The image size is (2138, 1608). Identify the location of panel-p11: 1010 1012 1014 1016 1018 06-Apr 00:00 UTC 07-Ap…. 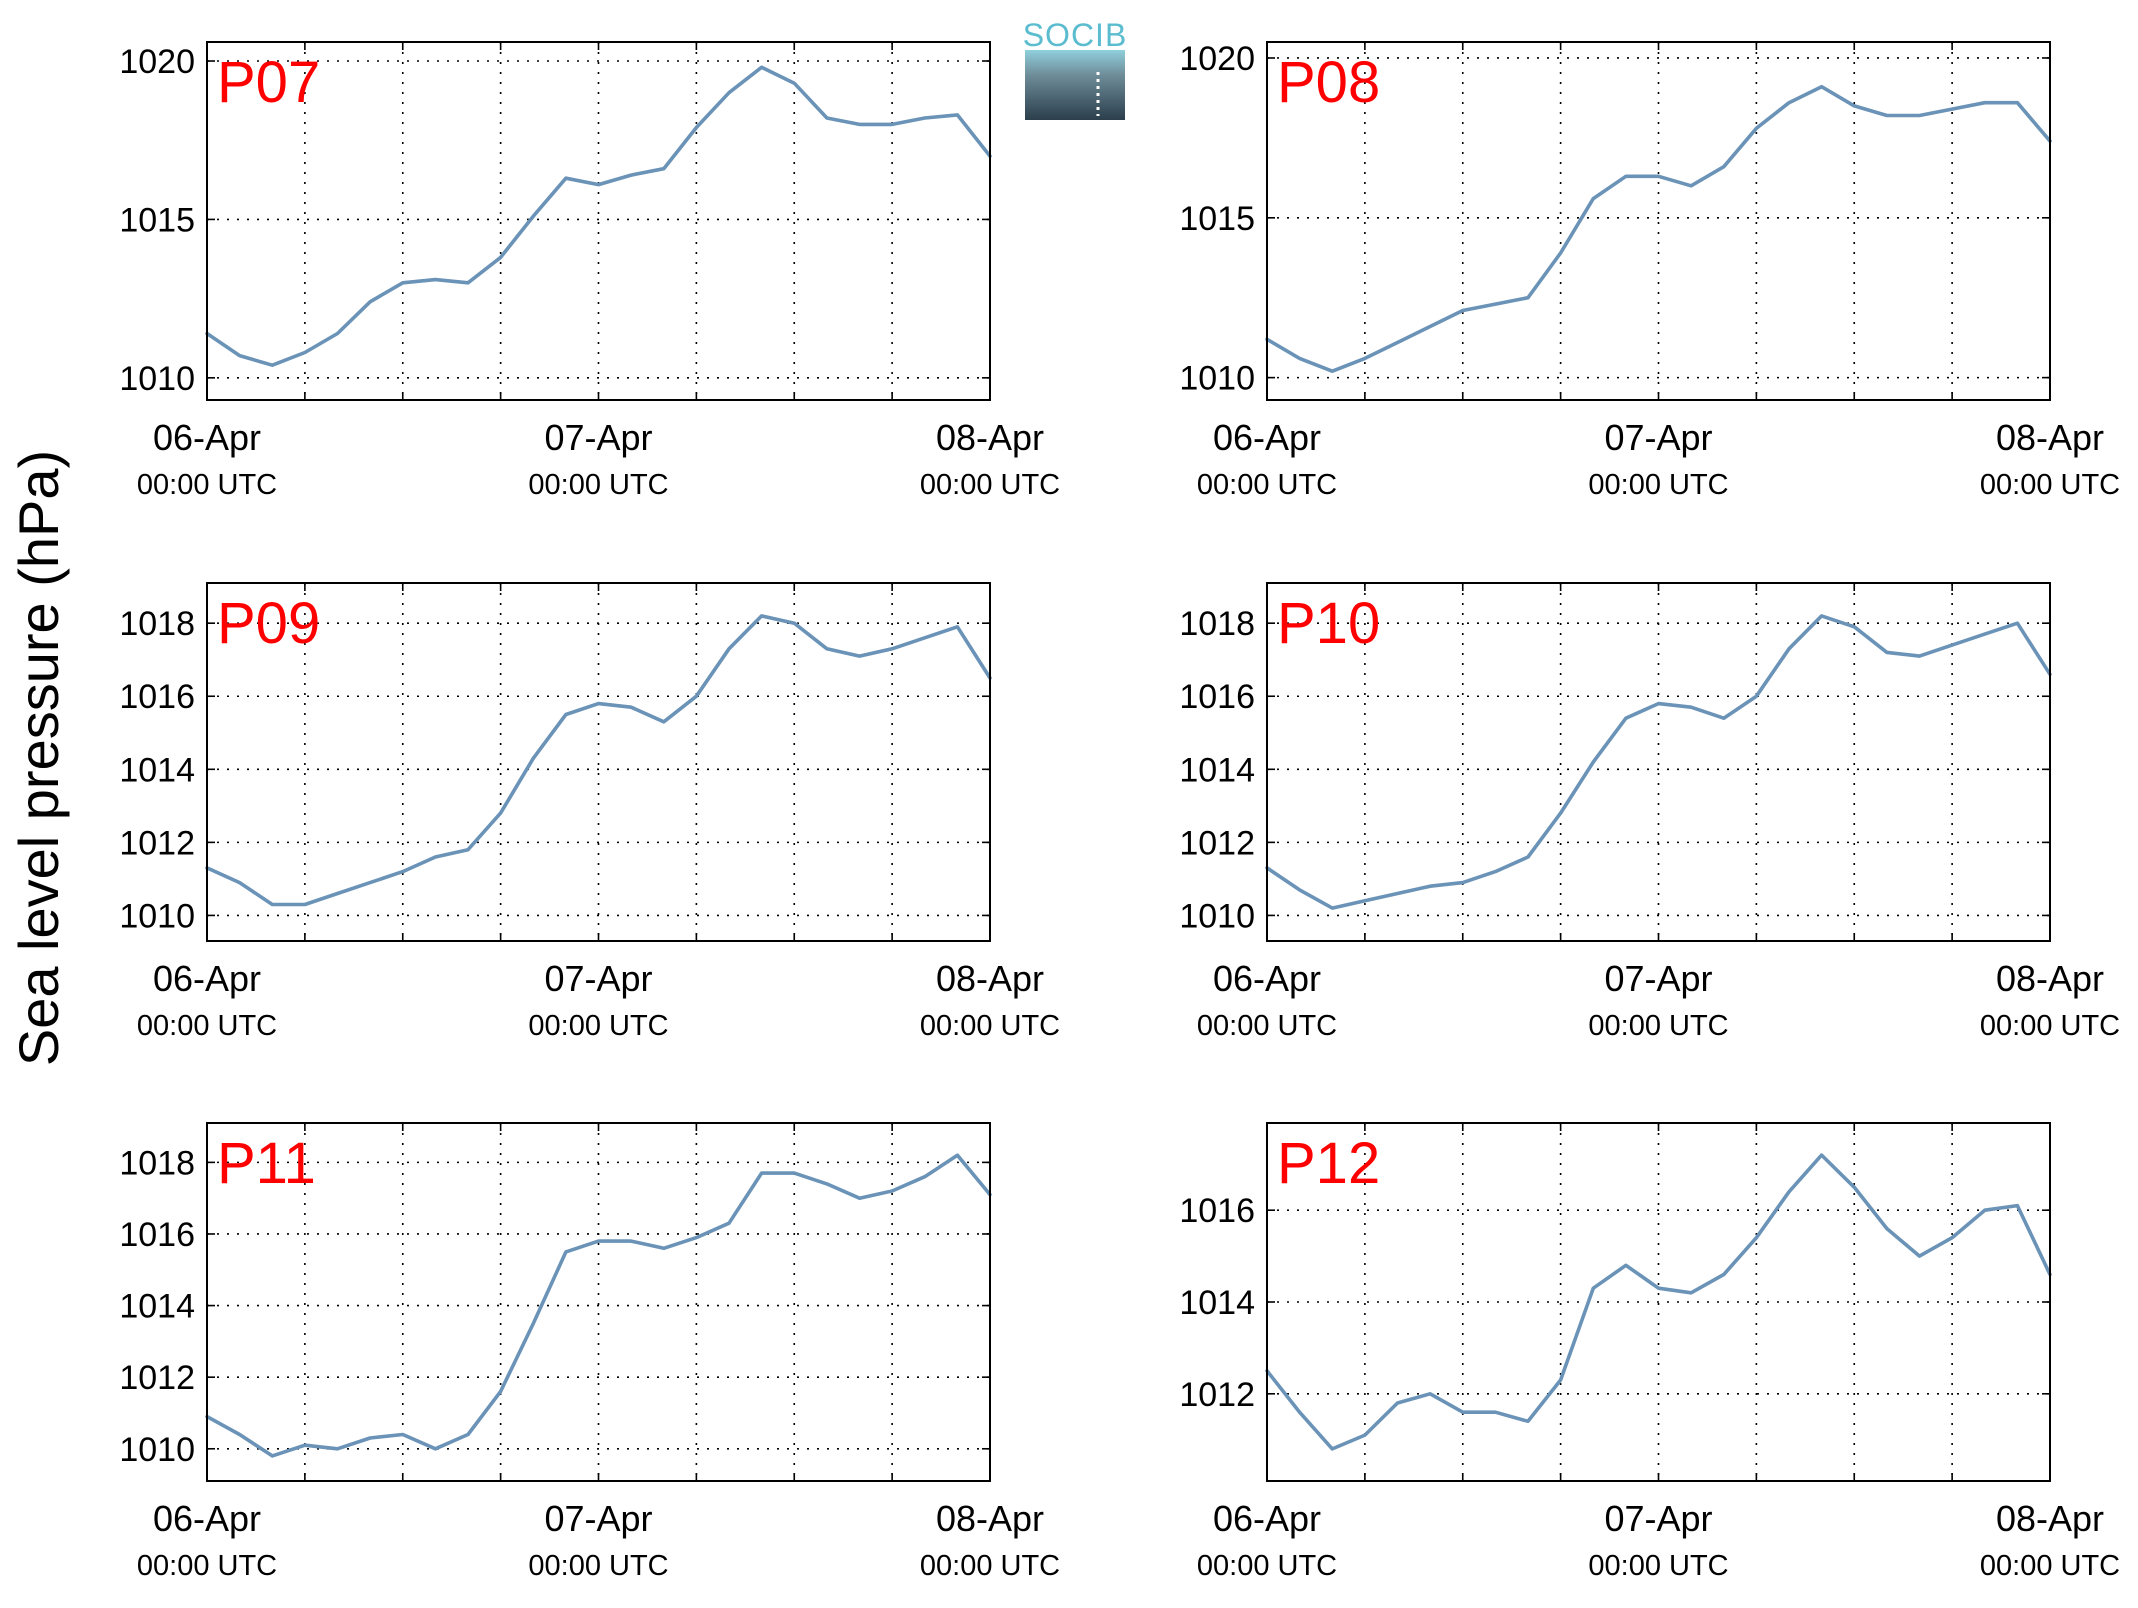
(589, 1352).